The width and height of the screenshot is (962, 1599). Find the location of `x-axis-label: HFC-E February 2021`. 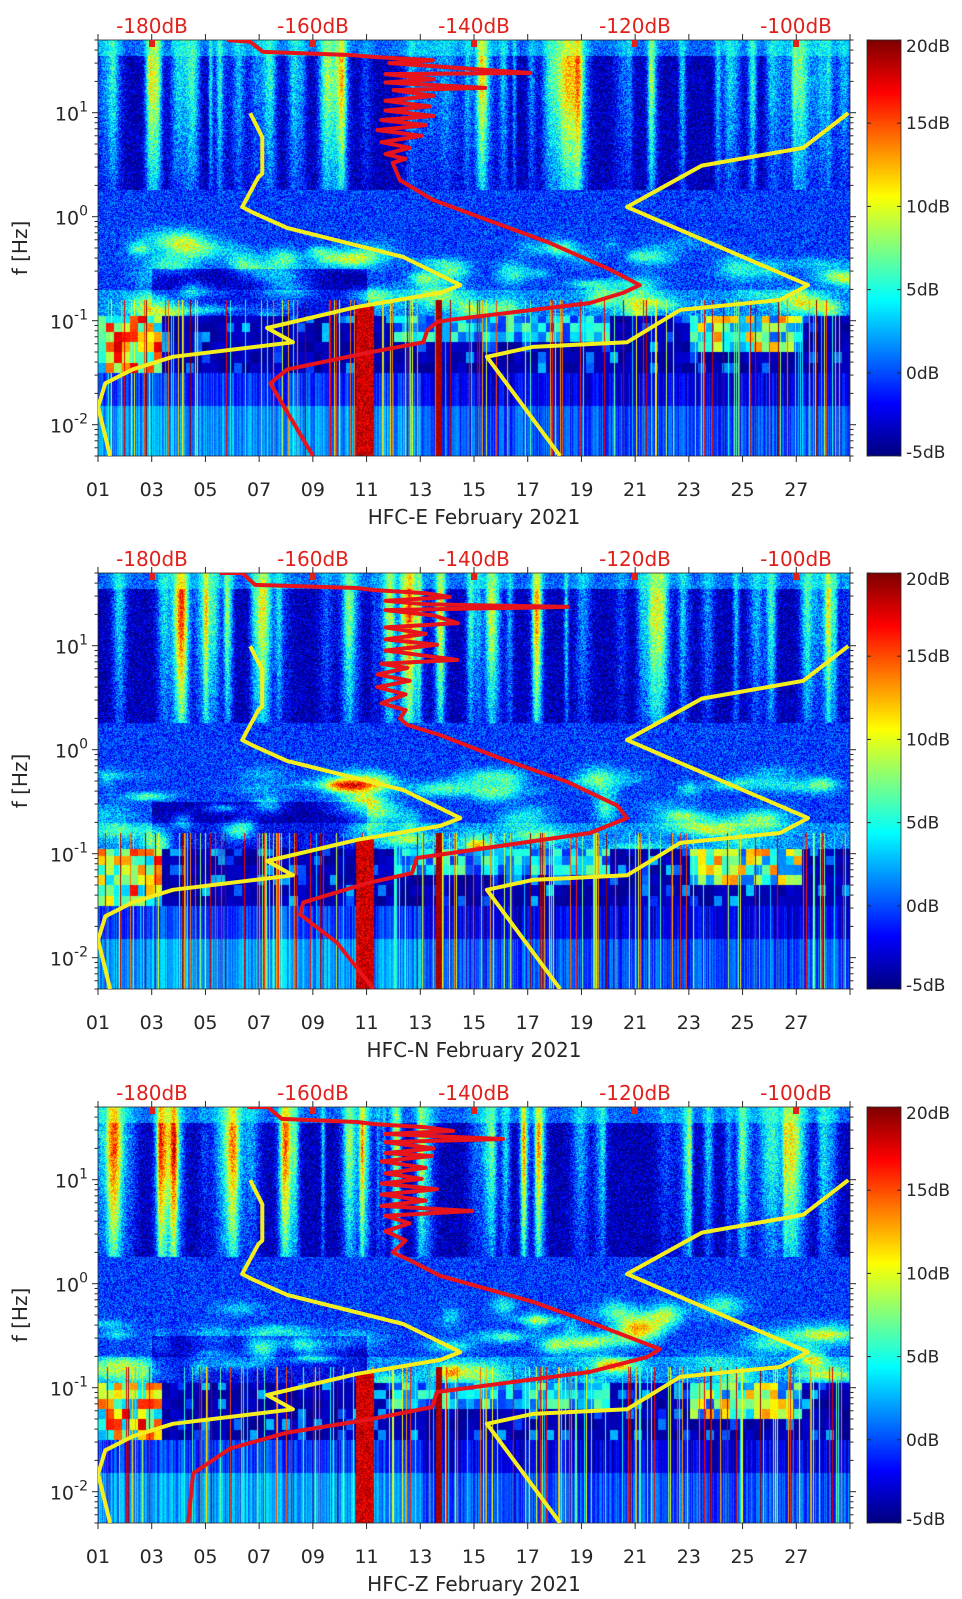

x-axis-label: HFC-E February 2021 is located at coordinates (474, 517).